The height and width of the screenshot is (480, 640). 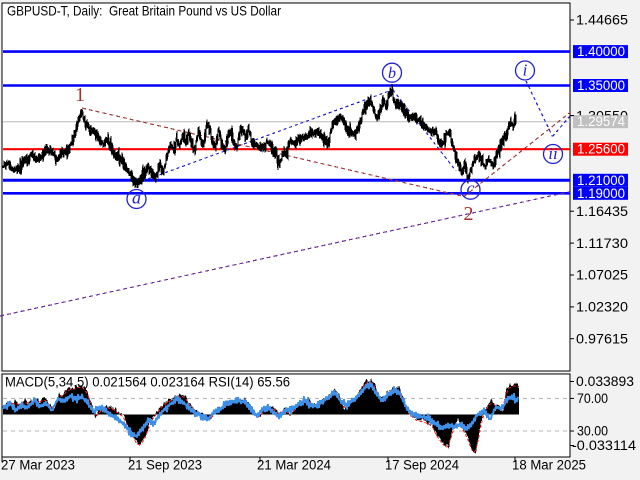 What do you see at coordinates (471, 188) in the screenshot?
I see `svg-text: c` at bounding box center [471, 188].